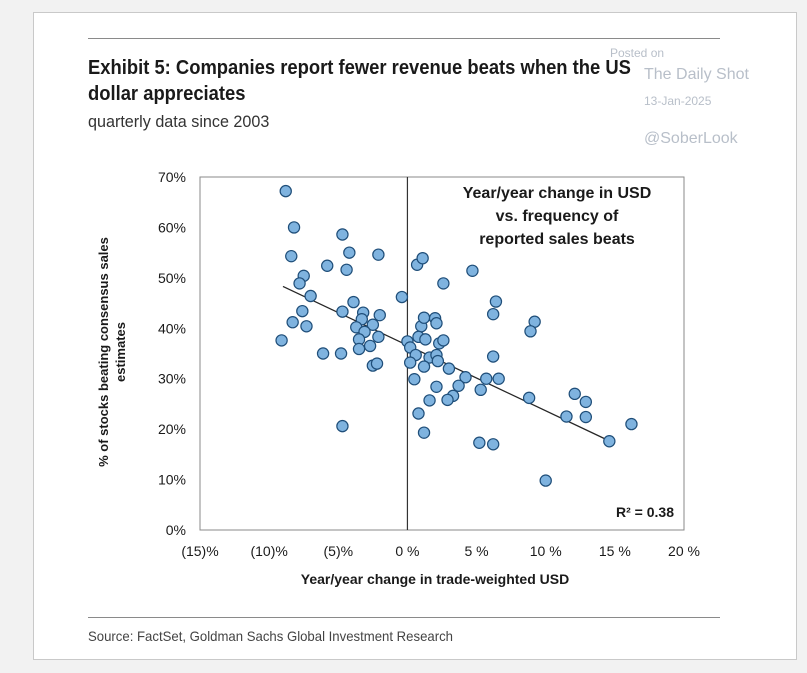 The image size is (807, 673). What do you see at coordinates (615, 551) in the screenshot?
I see `x-tick-label: 15 %` at bounding box center [615, 551].